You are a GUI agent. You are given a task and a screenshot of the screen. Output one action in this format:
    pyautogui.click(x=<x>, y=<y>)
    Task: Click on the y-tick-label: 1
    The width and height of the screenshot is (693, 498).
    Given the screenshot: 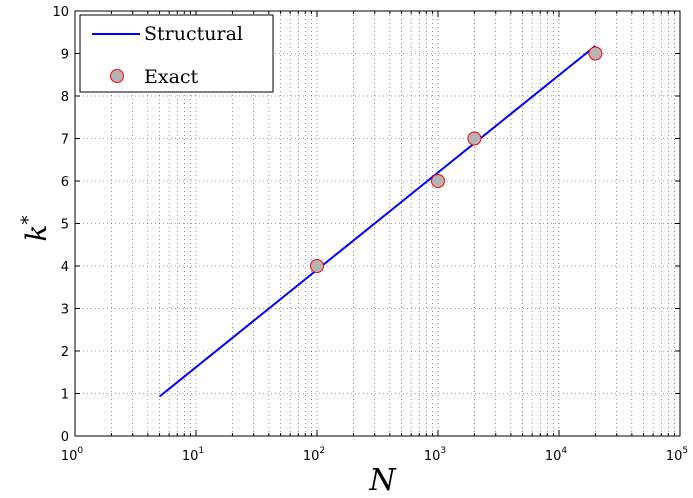 What is the action you would take?
    pyautogui.click(x=65, y=395)
    